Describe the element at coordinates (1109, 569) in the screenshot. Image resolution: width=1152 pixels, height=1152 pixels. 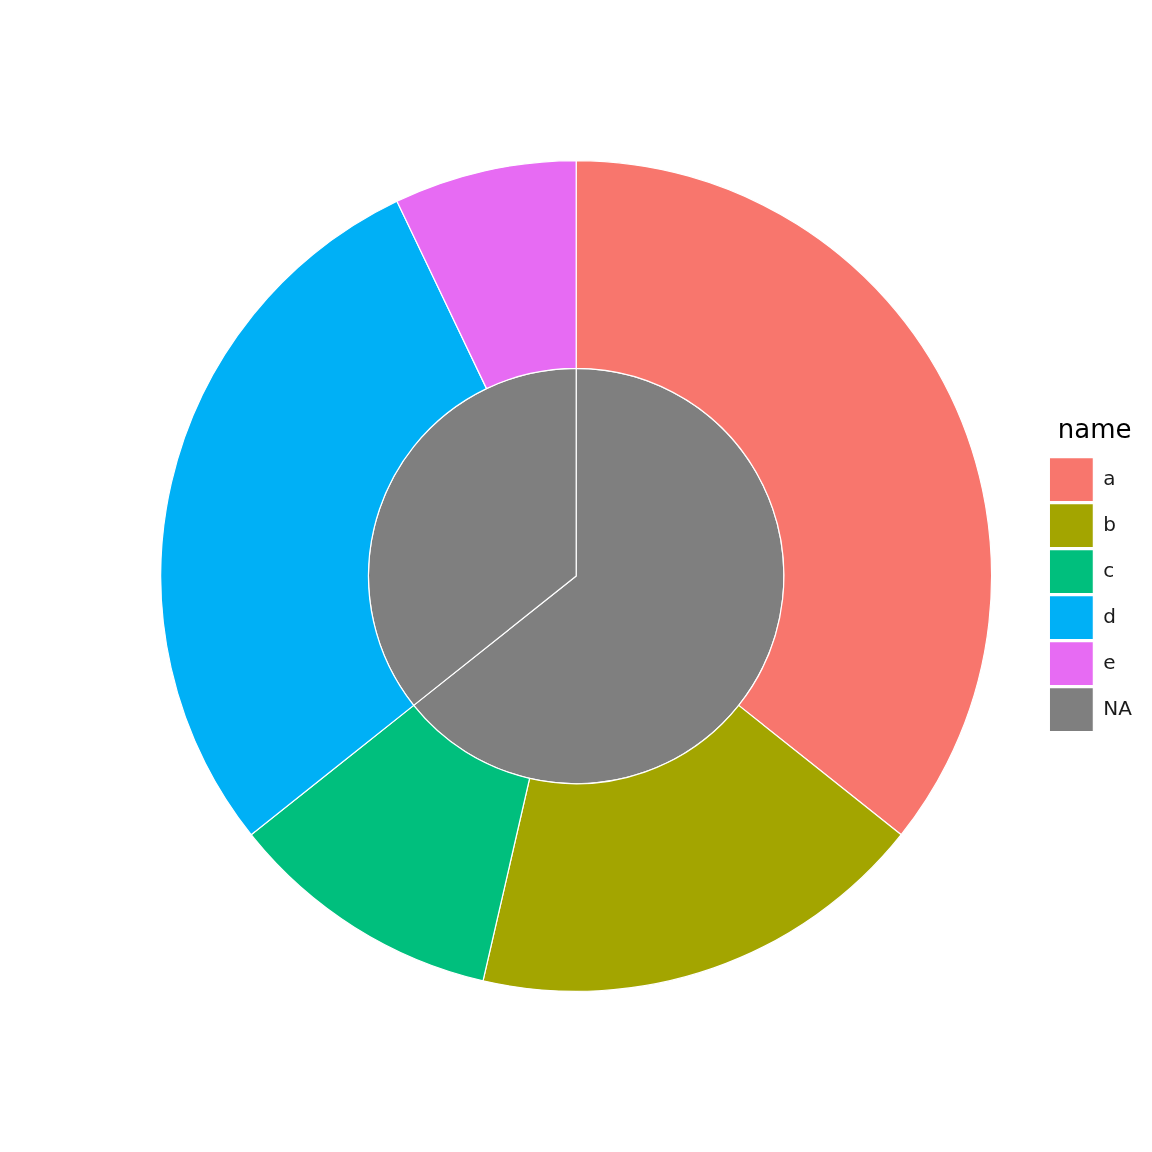
I see `legend-label: c` at that location.